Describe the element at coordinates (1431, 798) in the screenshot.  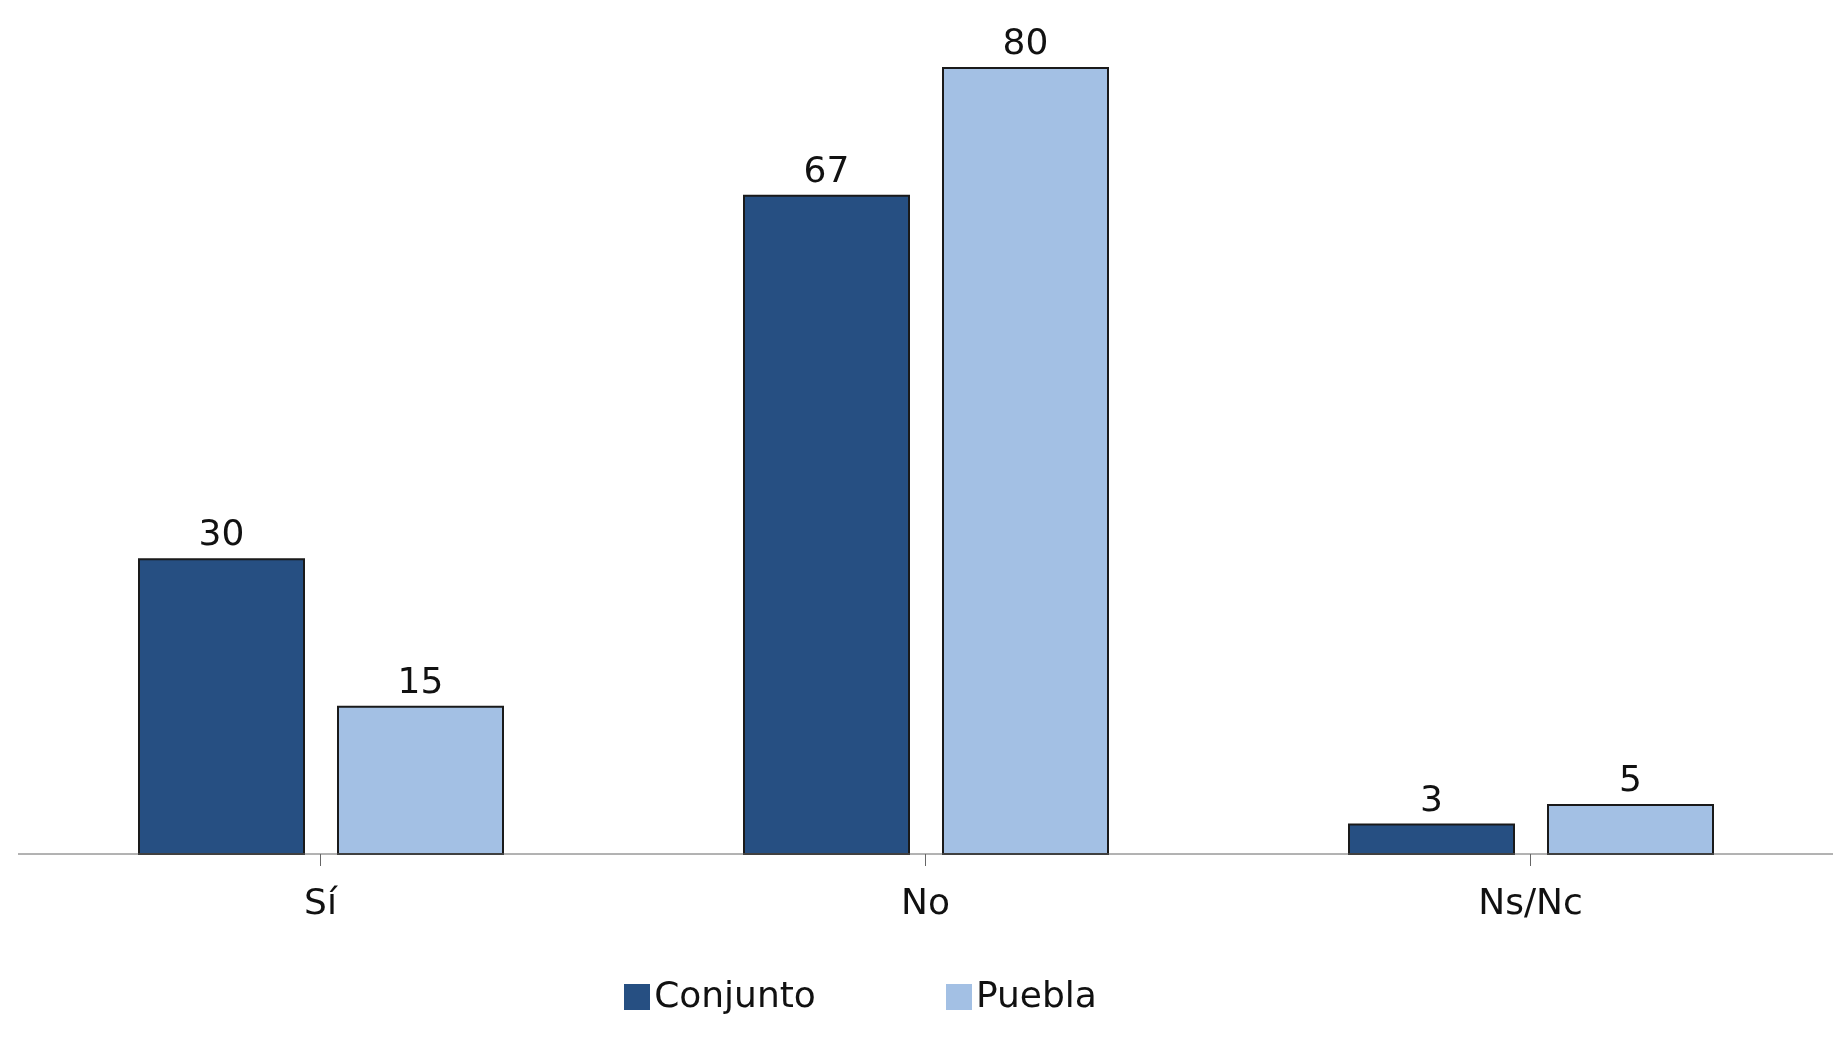
I see `data-label: 3` at that location.